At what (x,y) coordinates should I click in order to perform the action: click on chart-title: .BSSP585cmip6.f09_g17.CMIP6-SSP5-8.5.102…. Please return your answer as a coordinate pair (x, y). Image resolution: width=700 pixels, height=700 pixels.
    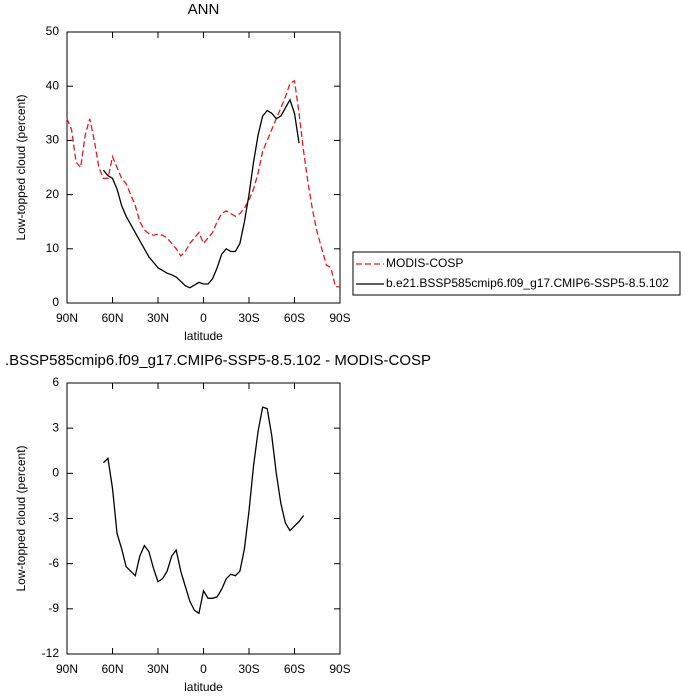
    Looking at the image, I should click on (218, 360).